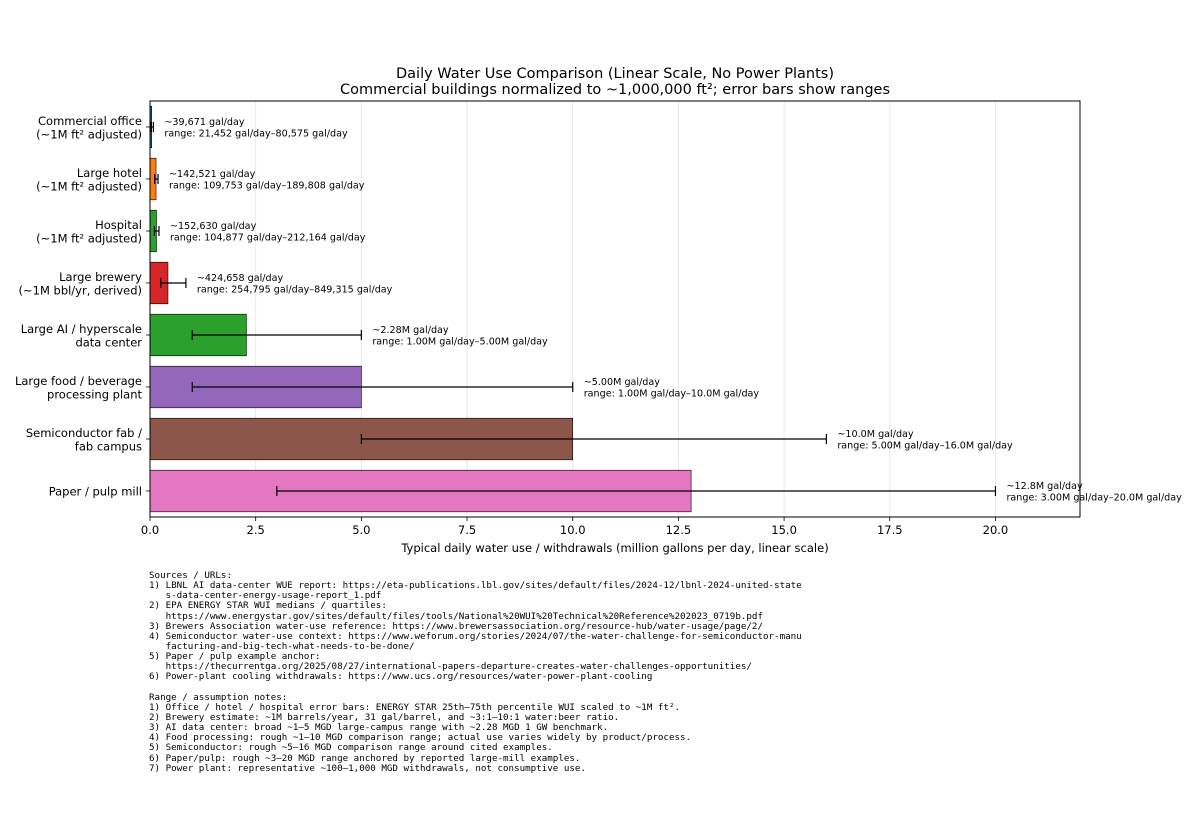 The height and width of the screenshot is (840, 1200). What do you see at coordinates (108, 342) in the screenshot?
I see `category-label: data center` at bounding box center [108, 342].